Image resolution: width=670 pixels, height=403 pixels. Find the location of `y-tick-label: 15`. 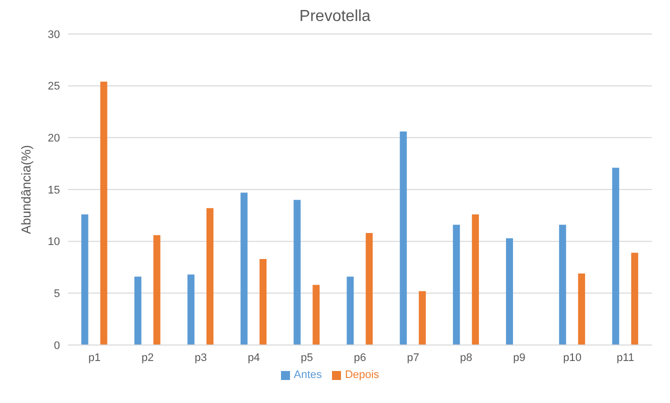

y-tick-label: 15 is located at coordinates (54, 190).